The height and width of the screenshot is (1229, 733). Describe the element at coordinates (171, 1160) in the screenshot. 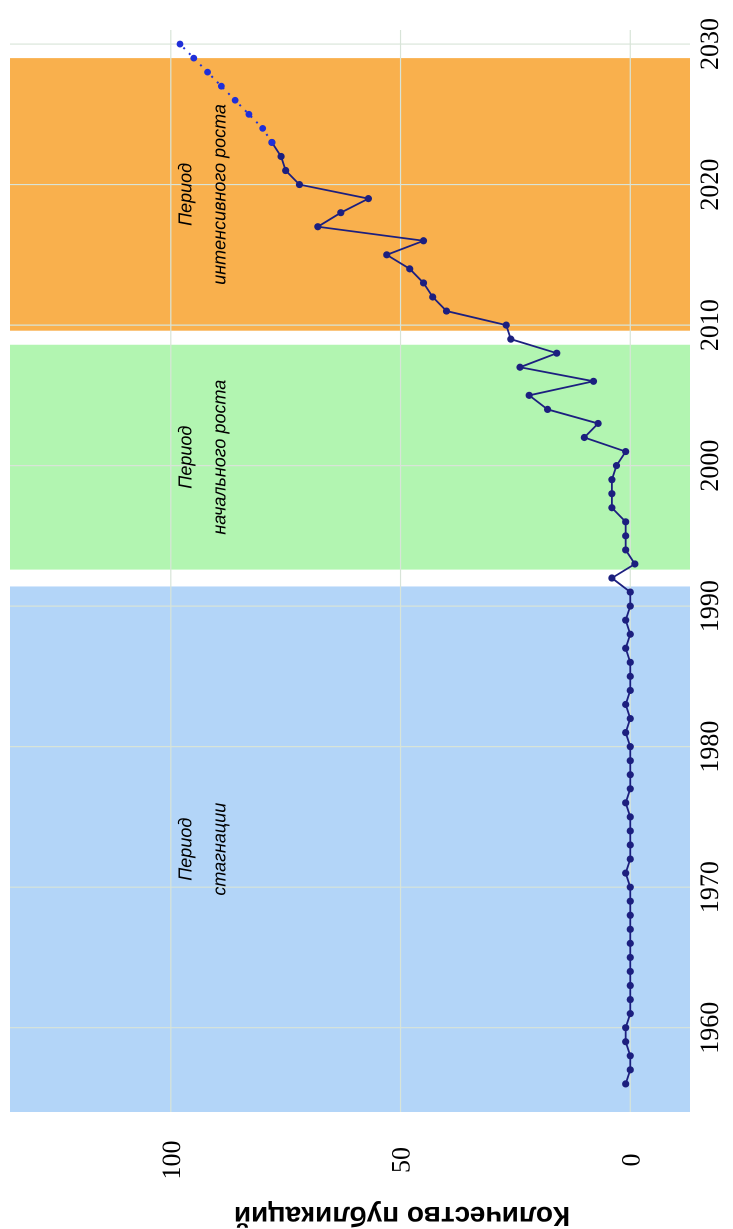

I see `y-tick-label-100: 100` at that location.